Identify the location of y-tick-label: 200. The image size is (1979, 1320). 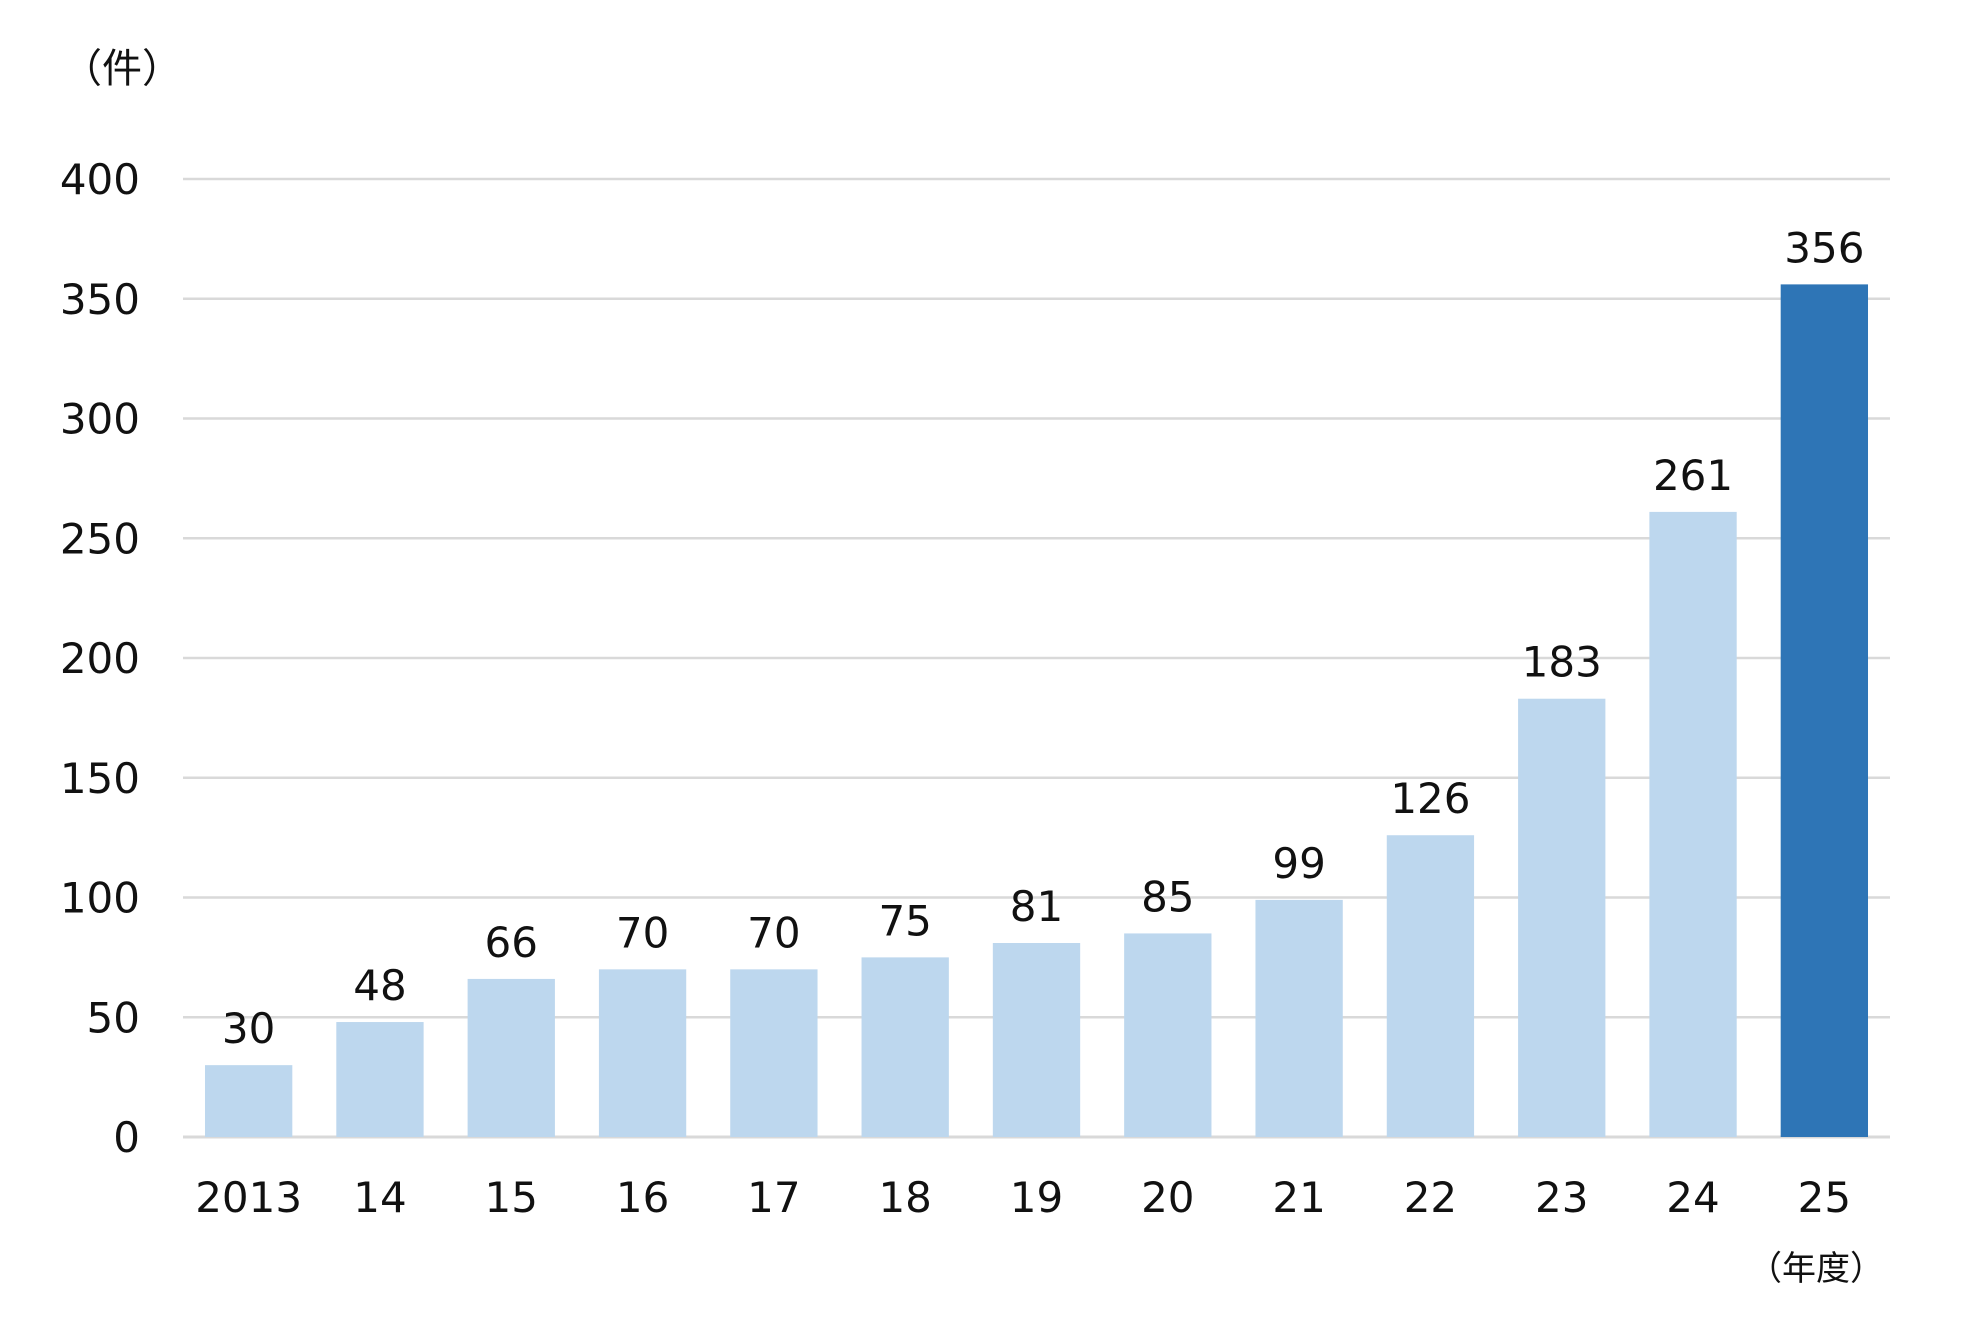
(100, 658).